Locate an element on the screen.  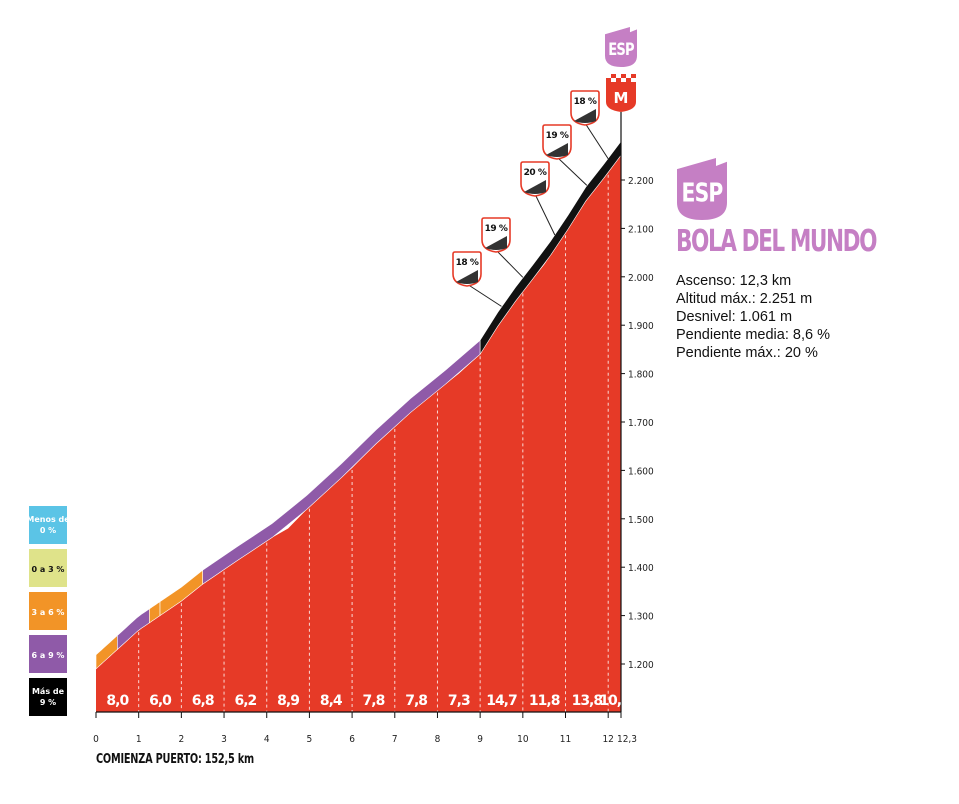
km-gradient-label: 8,4 is located at coordinates (331, 701).